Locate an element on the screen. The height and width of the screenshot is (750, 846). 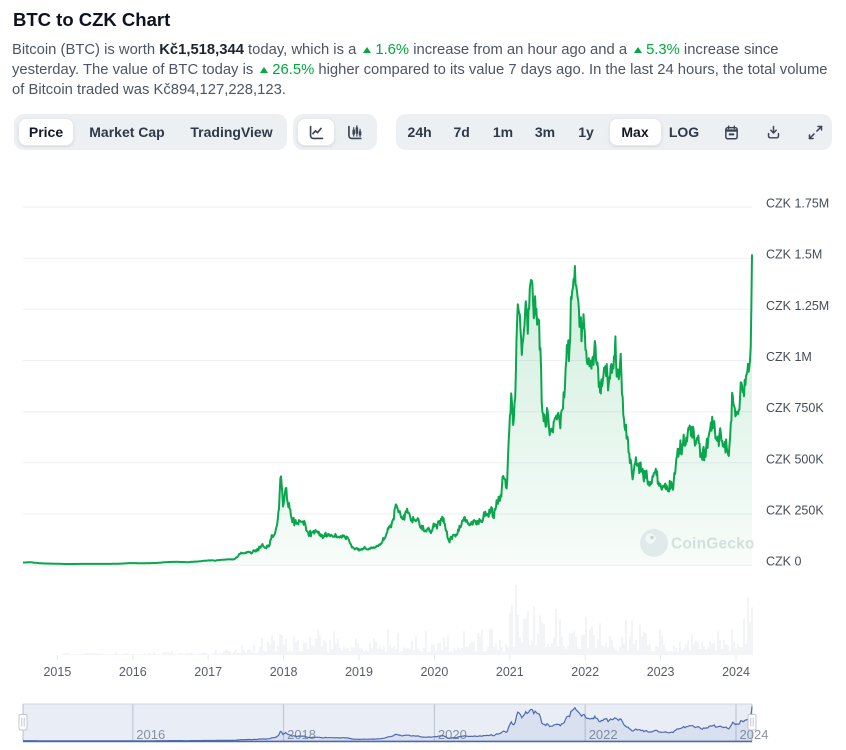
svg-text: CZK 750K is located at coordinates (795, 408).